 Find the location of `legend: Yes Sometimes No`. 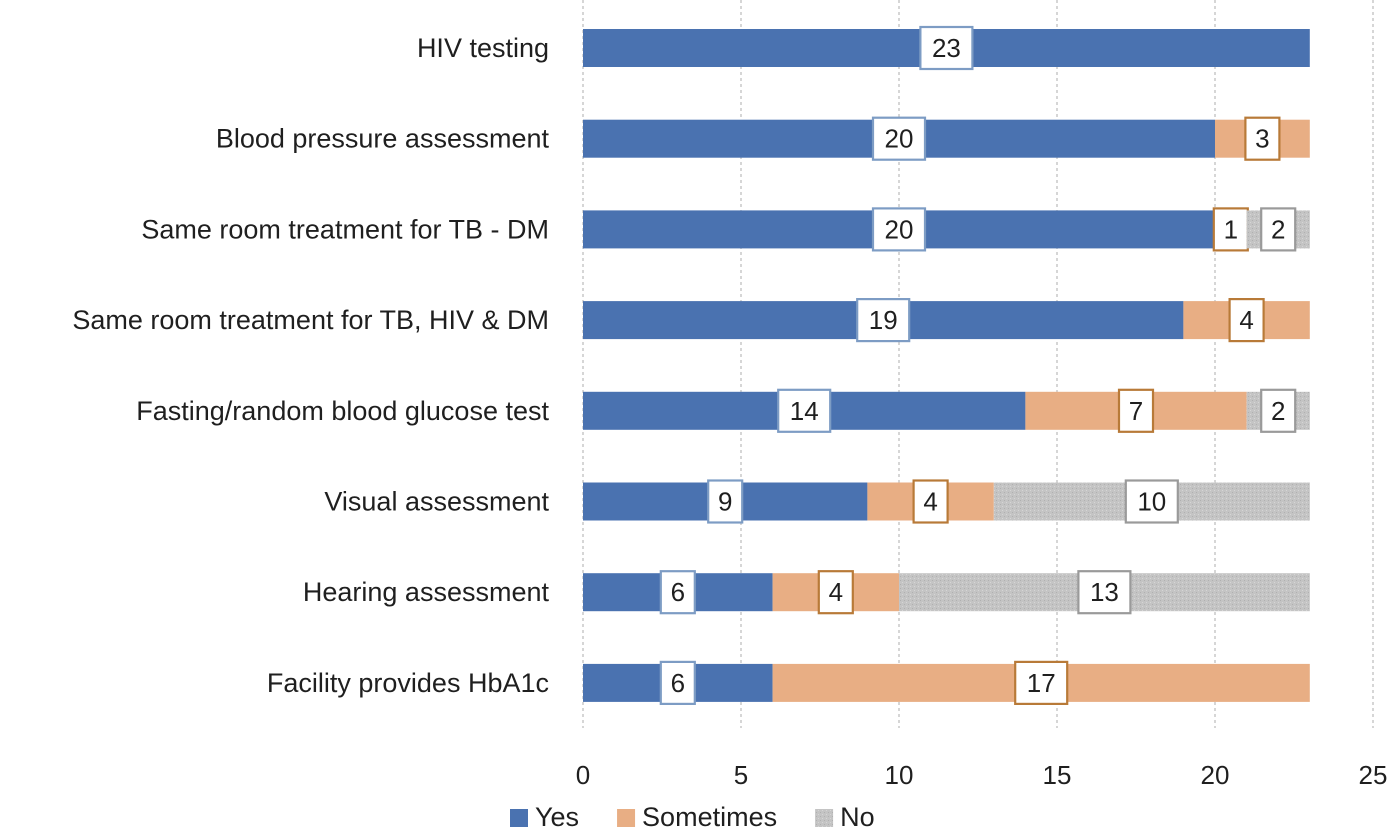

legend: Yes Sometimes No is located at coordinates (692, 817).